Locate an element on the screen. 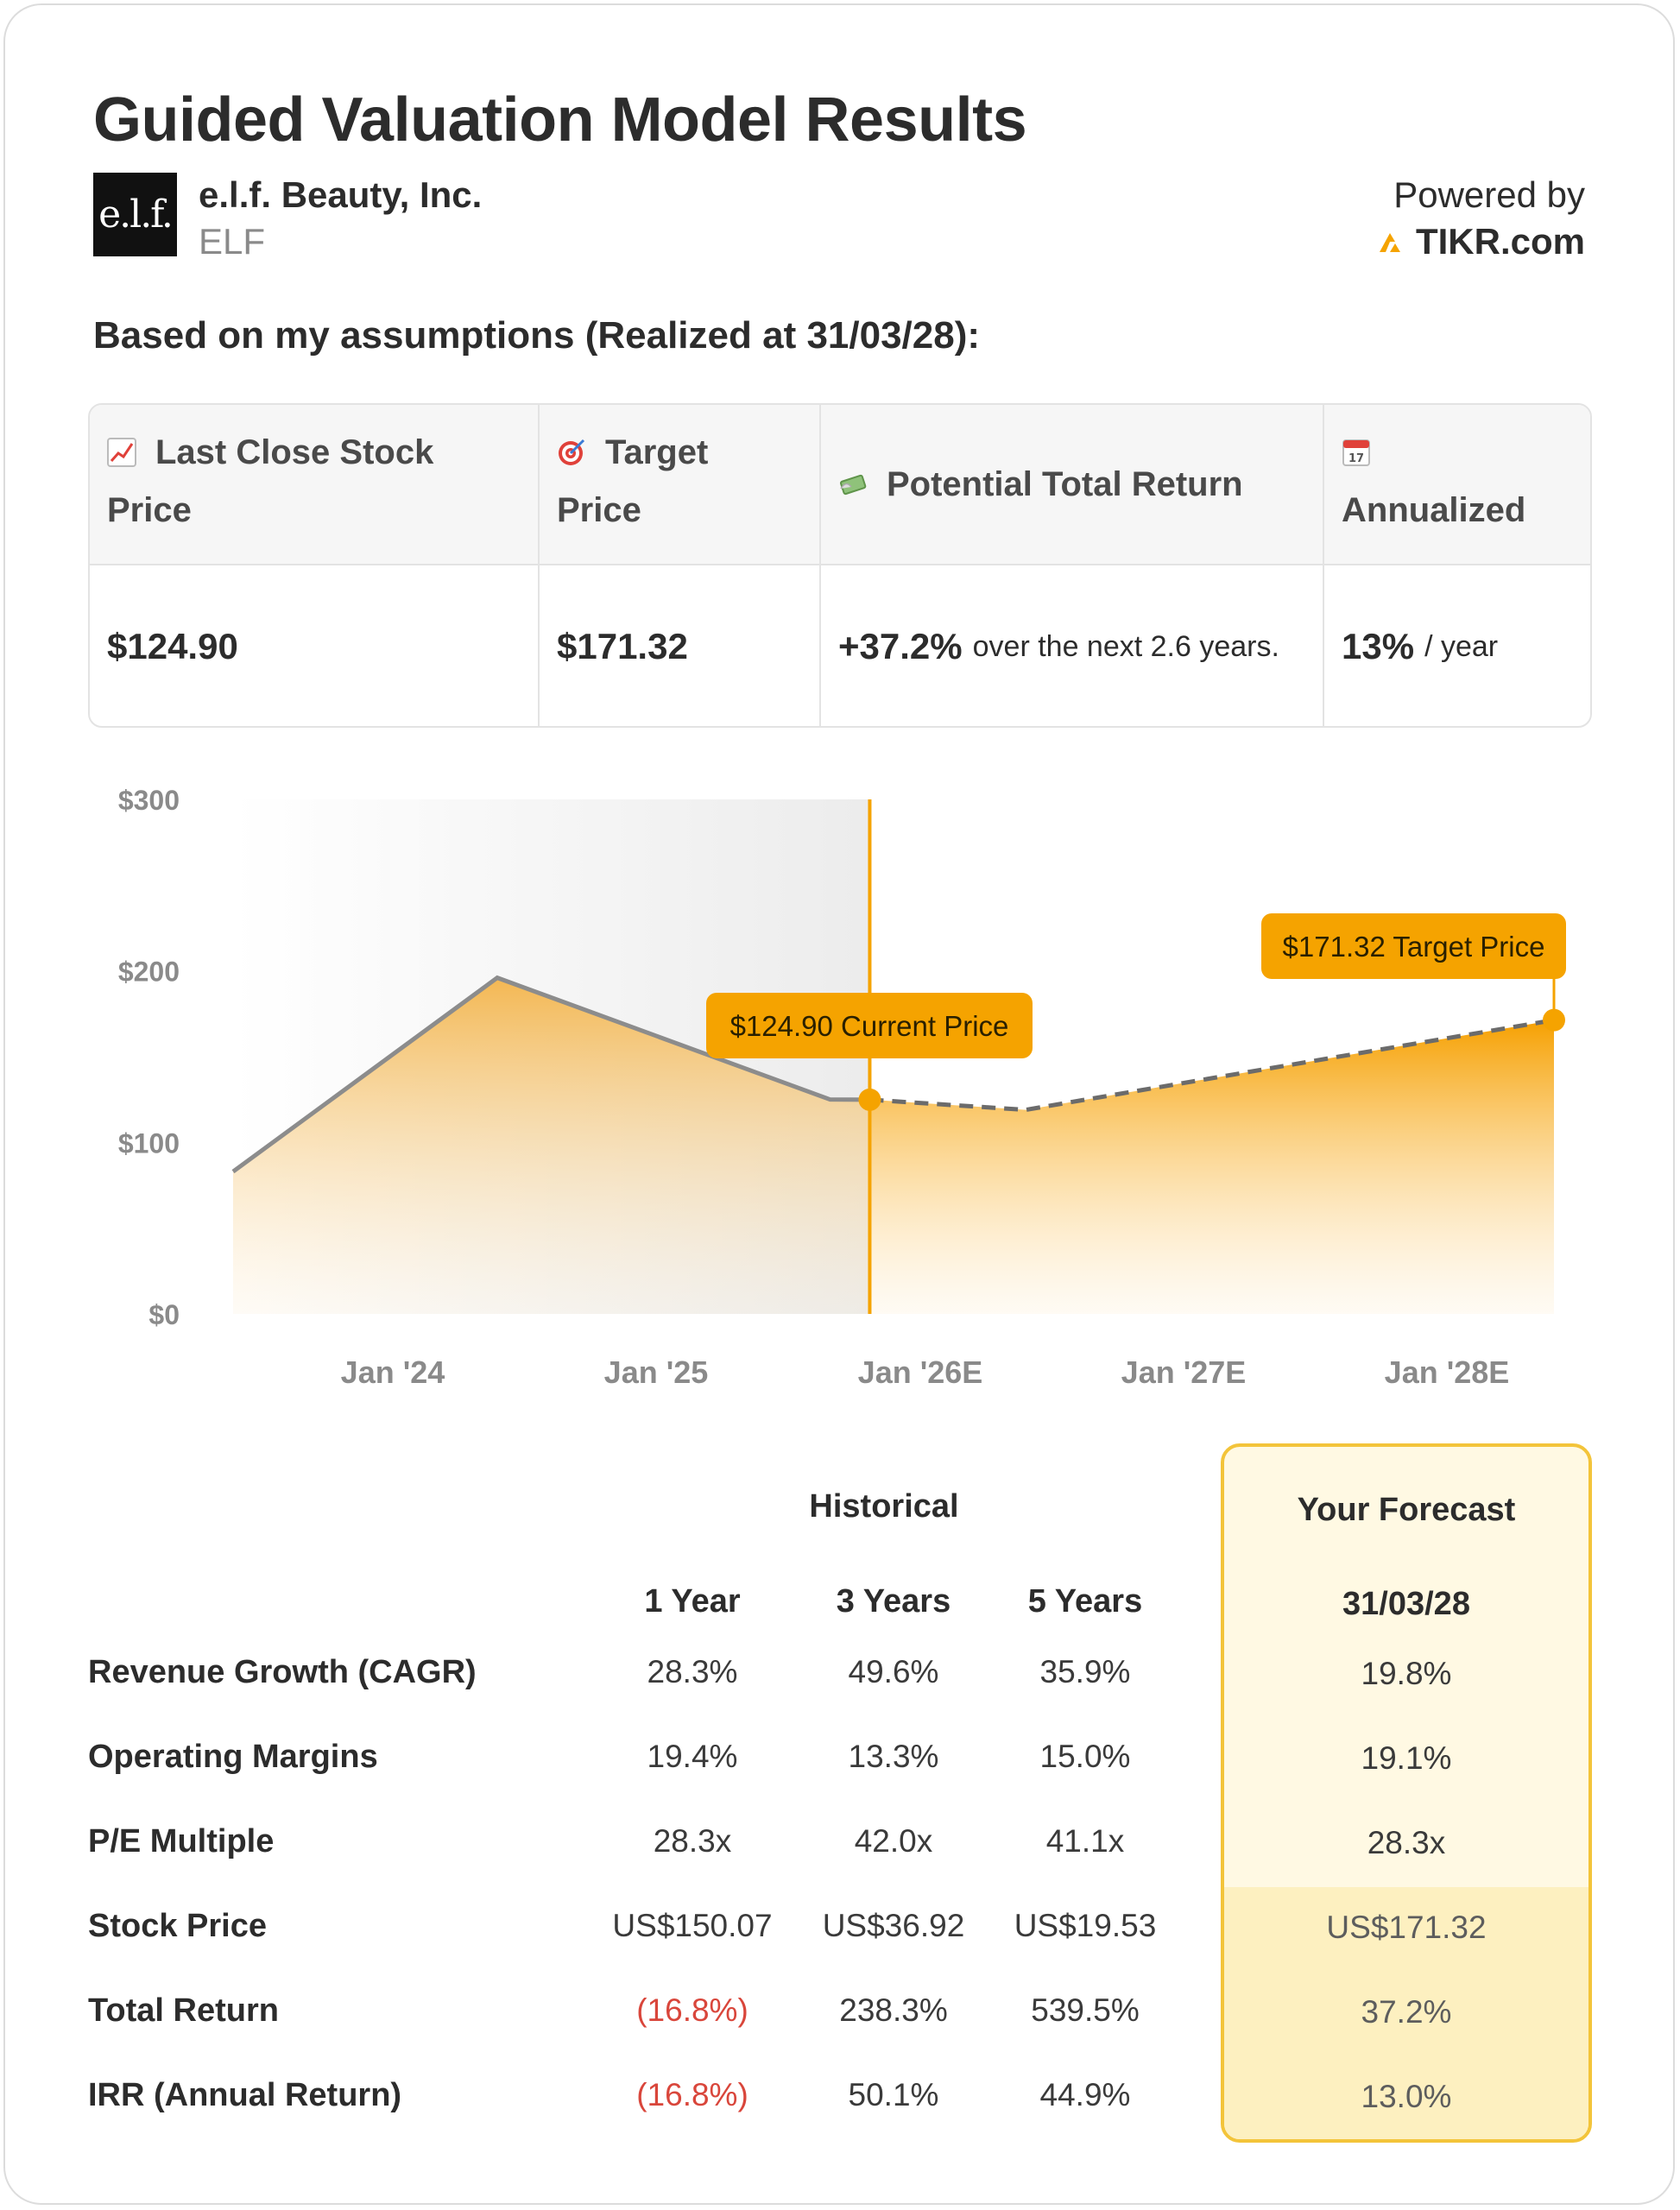 Image resolution: width=1680 pixels, height=2210 pixels. annualized-header: 17 Annualized is located at coordinates (1457, 485).